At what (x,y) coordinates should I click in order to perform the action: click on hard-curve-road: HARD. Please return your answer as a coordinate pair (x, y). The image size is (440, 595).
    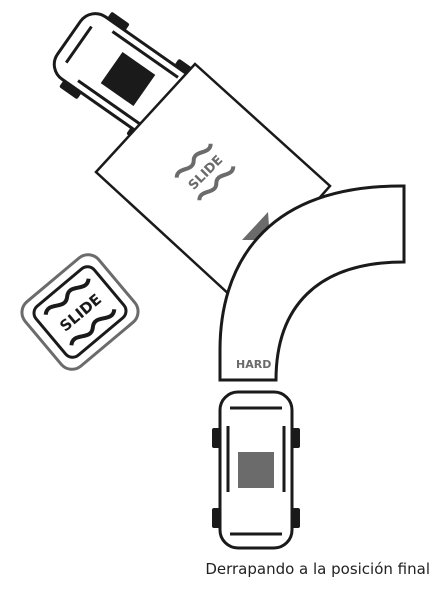
    Looking at the image, I should click on (312, 283).